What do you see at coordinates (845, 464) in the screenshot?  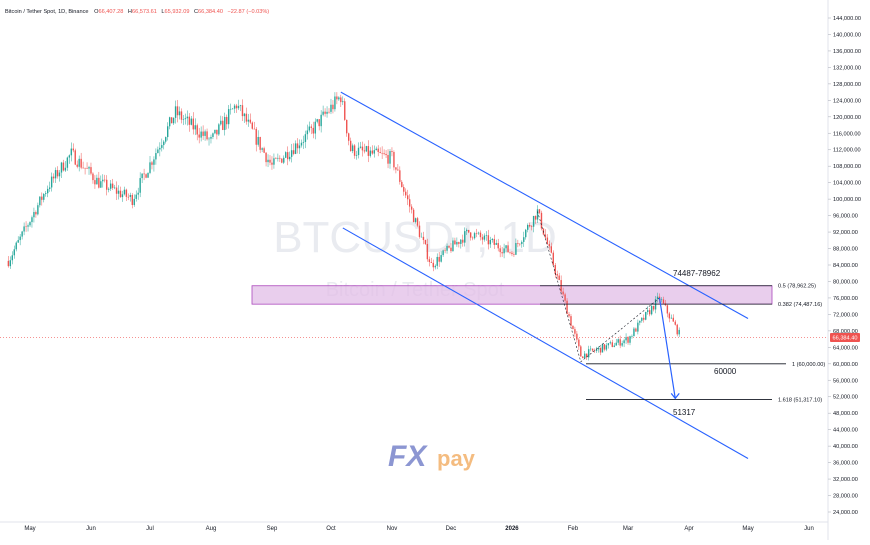 I see `y-tick-label: 36,000.00` at bounding box center [845, 464].